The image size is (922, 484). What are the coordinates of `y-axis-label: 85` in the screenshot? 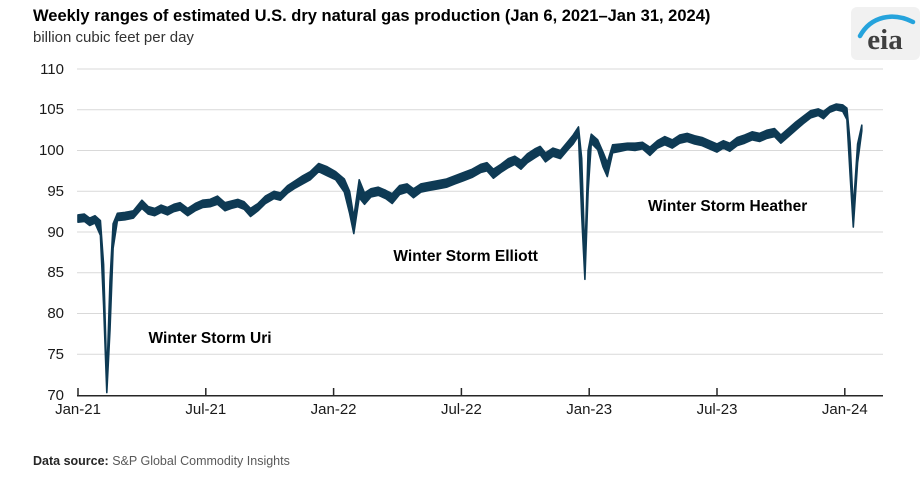 It's located at (55, 273).